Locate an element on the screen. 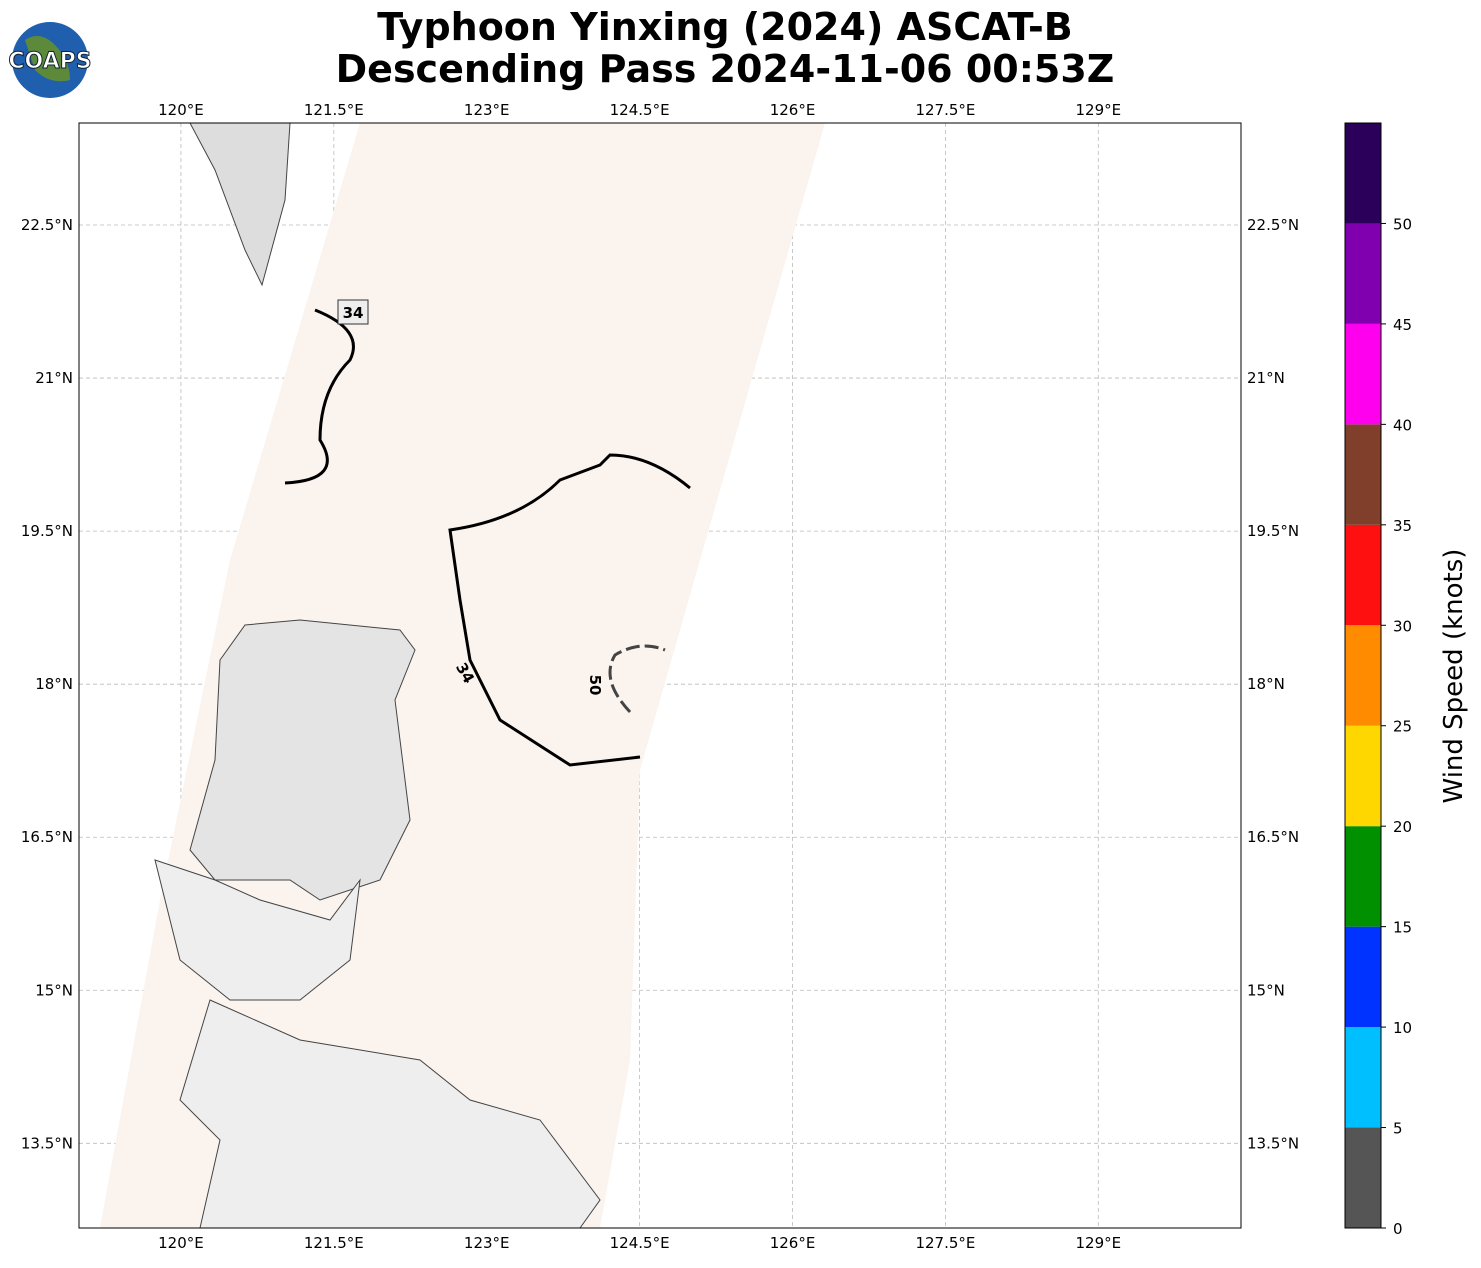 The width and height of the screenshot is (1481, 1268). colorbar-label: Wind Speed (knots) is located at coordinates (1454, 676).